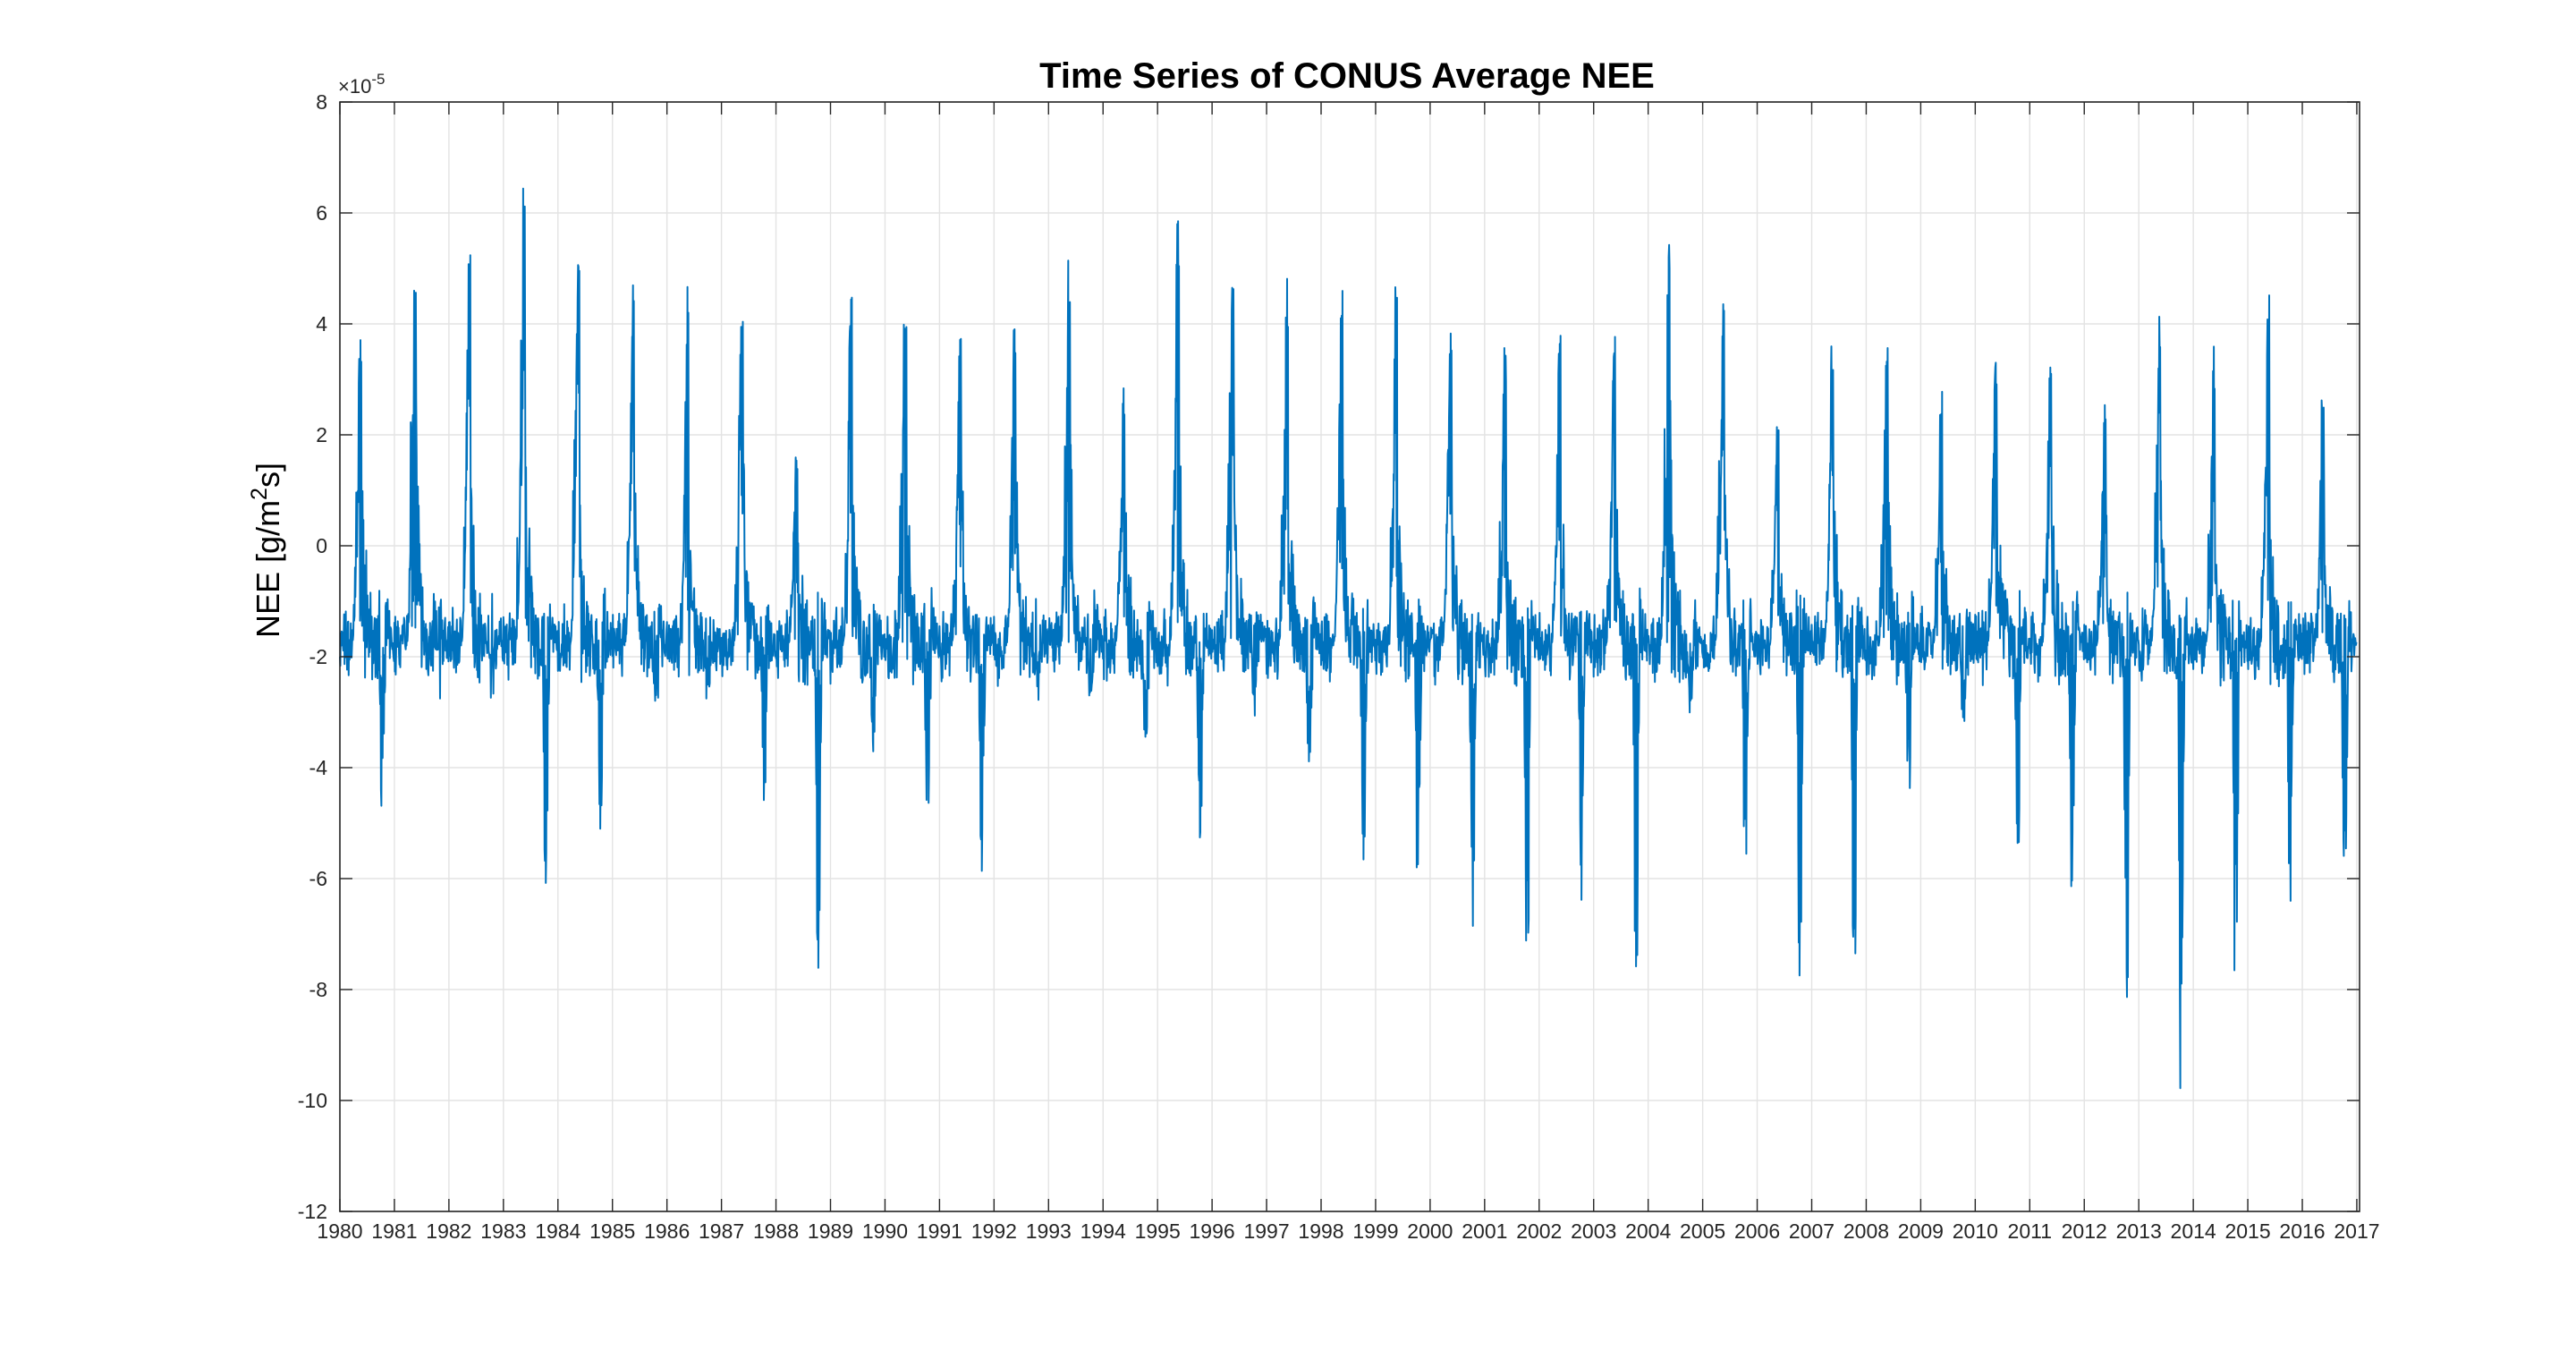 This screenshot has height=1351, width=2576. I want to click on x-tick-label: 1991, so click(939, 1231).